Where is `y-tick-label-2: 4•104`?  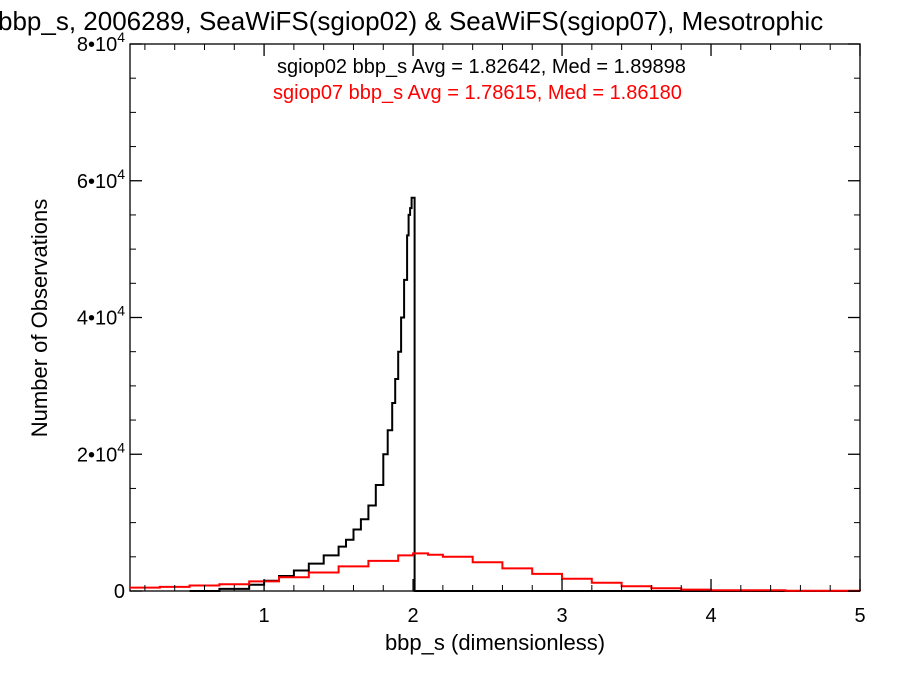
y-tick-label-2: 4•104 is located at coordinates (101, 316).